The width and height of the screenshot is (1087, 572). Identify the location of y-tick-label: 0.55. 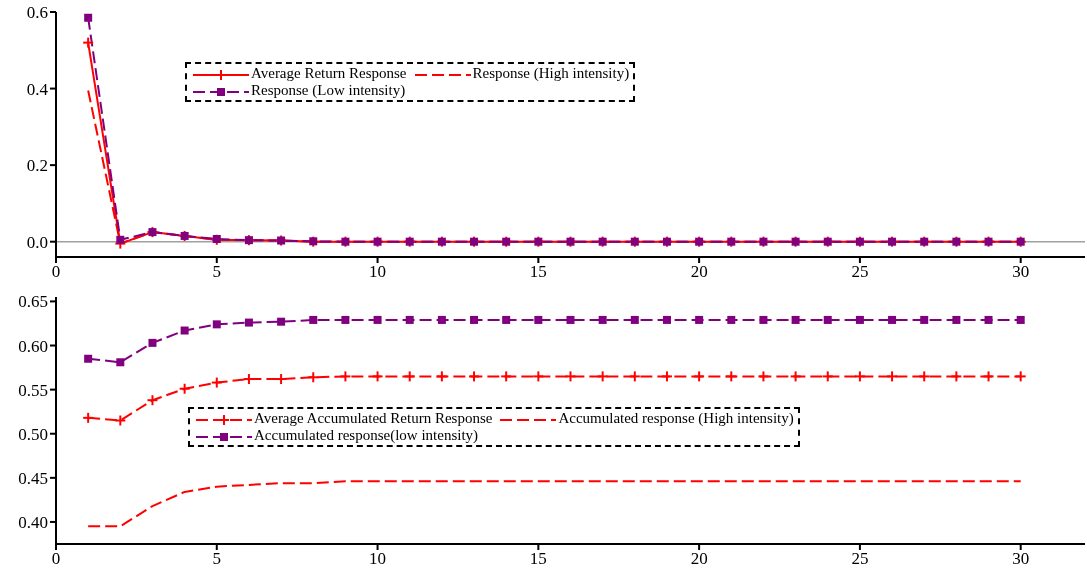
(33, 390).